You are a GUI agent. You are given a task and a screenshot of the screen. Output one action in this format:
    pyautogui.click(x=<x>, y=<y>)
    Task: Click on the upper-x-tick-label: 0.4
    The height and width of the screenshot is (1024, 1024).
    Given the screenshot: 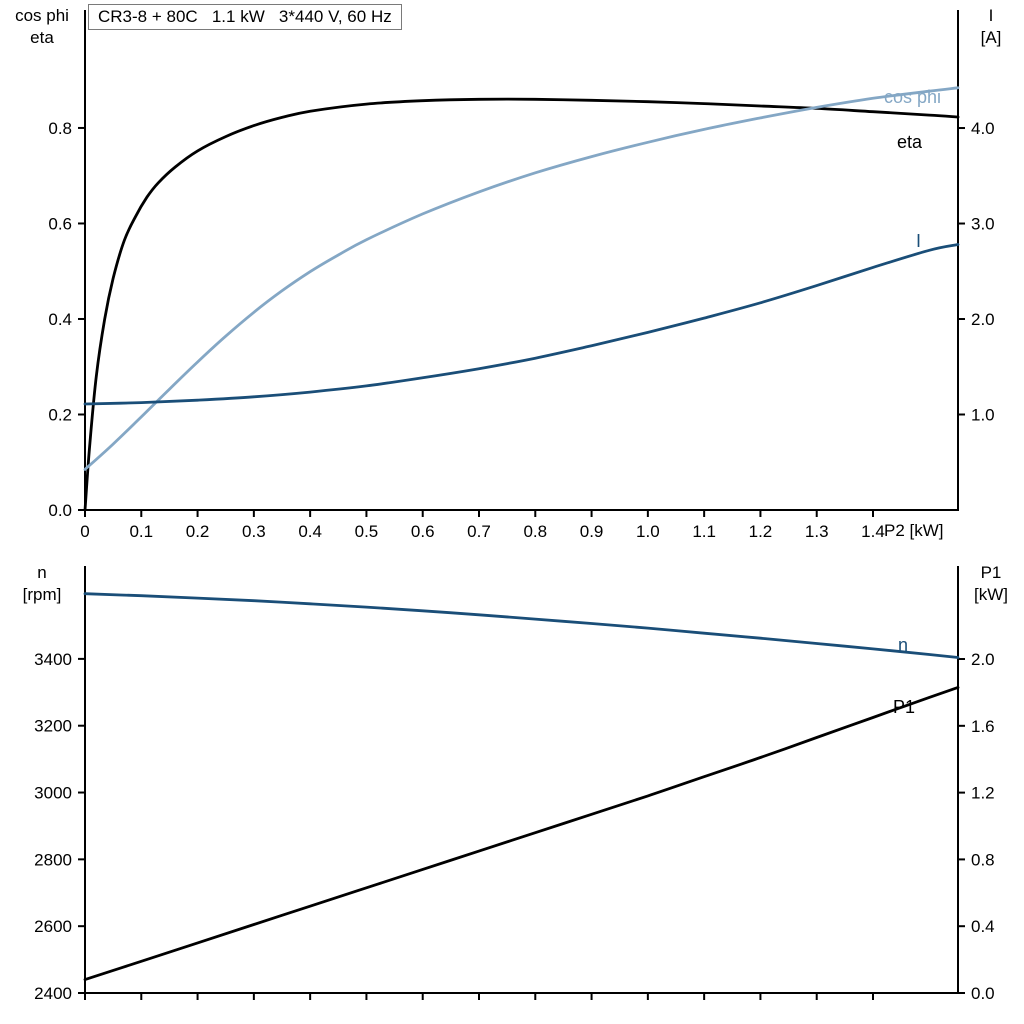 What is the action you would take?
    pyautogui.click(x=310, y=531)
    